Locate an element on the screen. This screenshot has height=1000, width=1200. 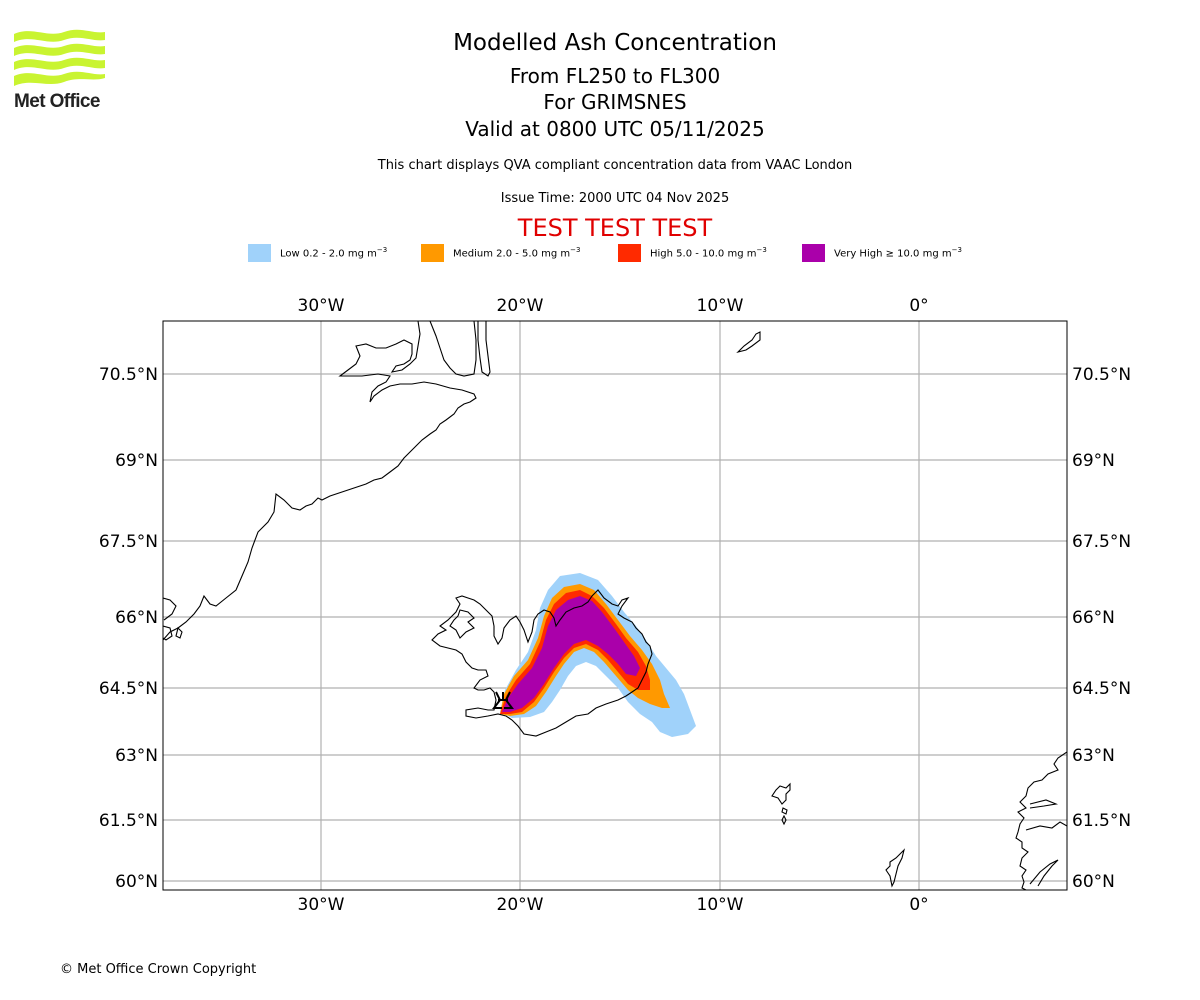
issue-time: Issue Time: 2000 UTC 04 Nov 2025 is located at coordinates (615, 198).